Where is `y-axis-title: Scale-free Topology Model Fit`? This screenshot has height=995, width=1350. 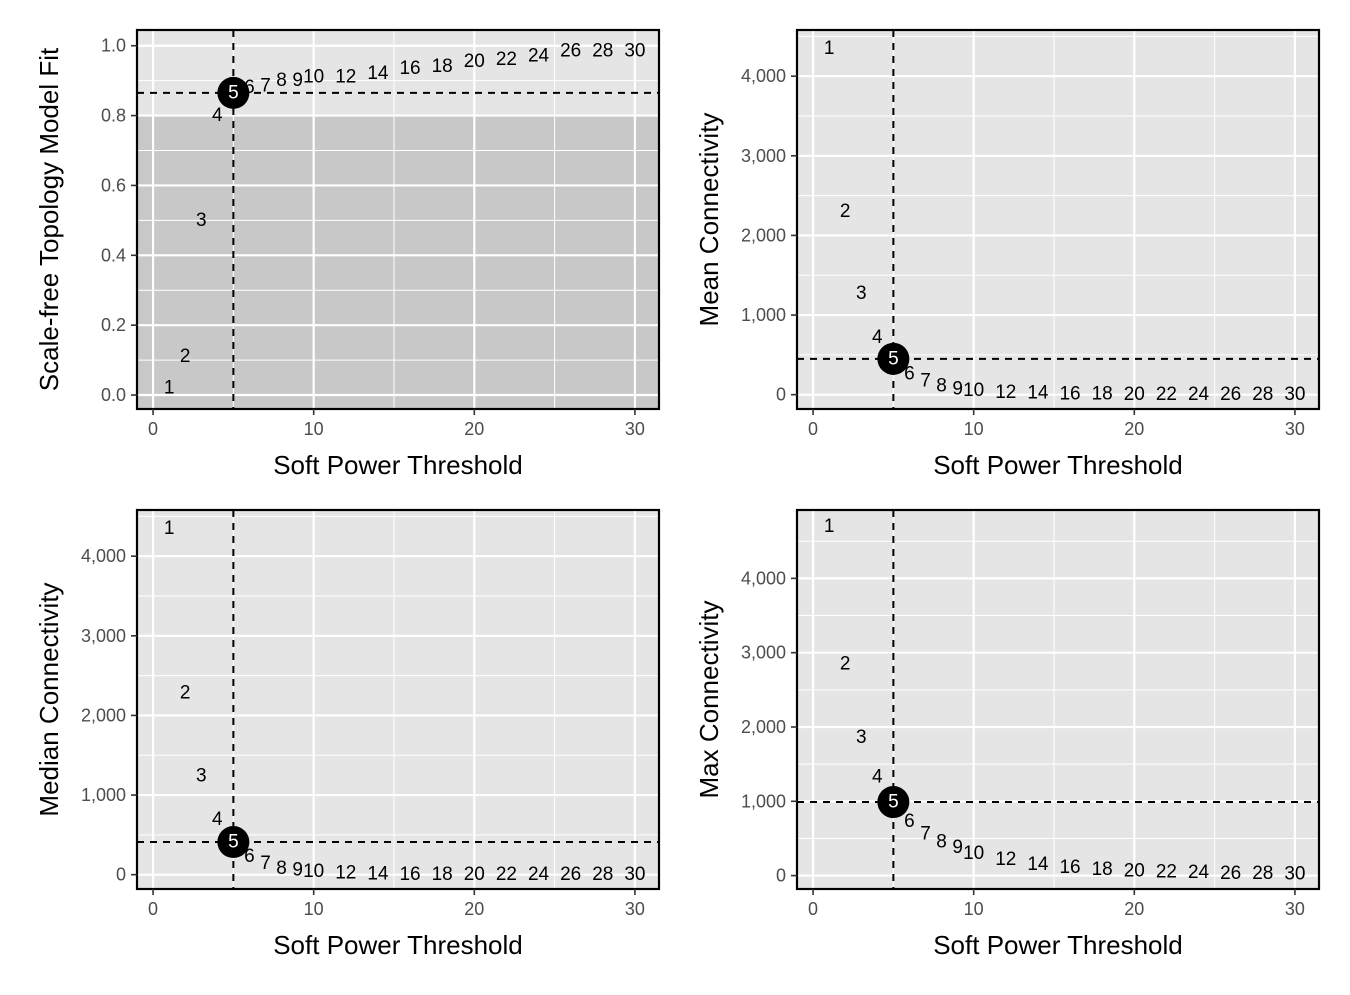 y-axis-title: Scale-free Topology Model Fit is located at coordinates (49, 219).